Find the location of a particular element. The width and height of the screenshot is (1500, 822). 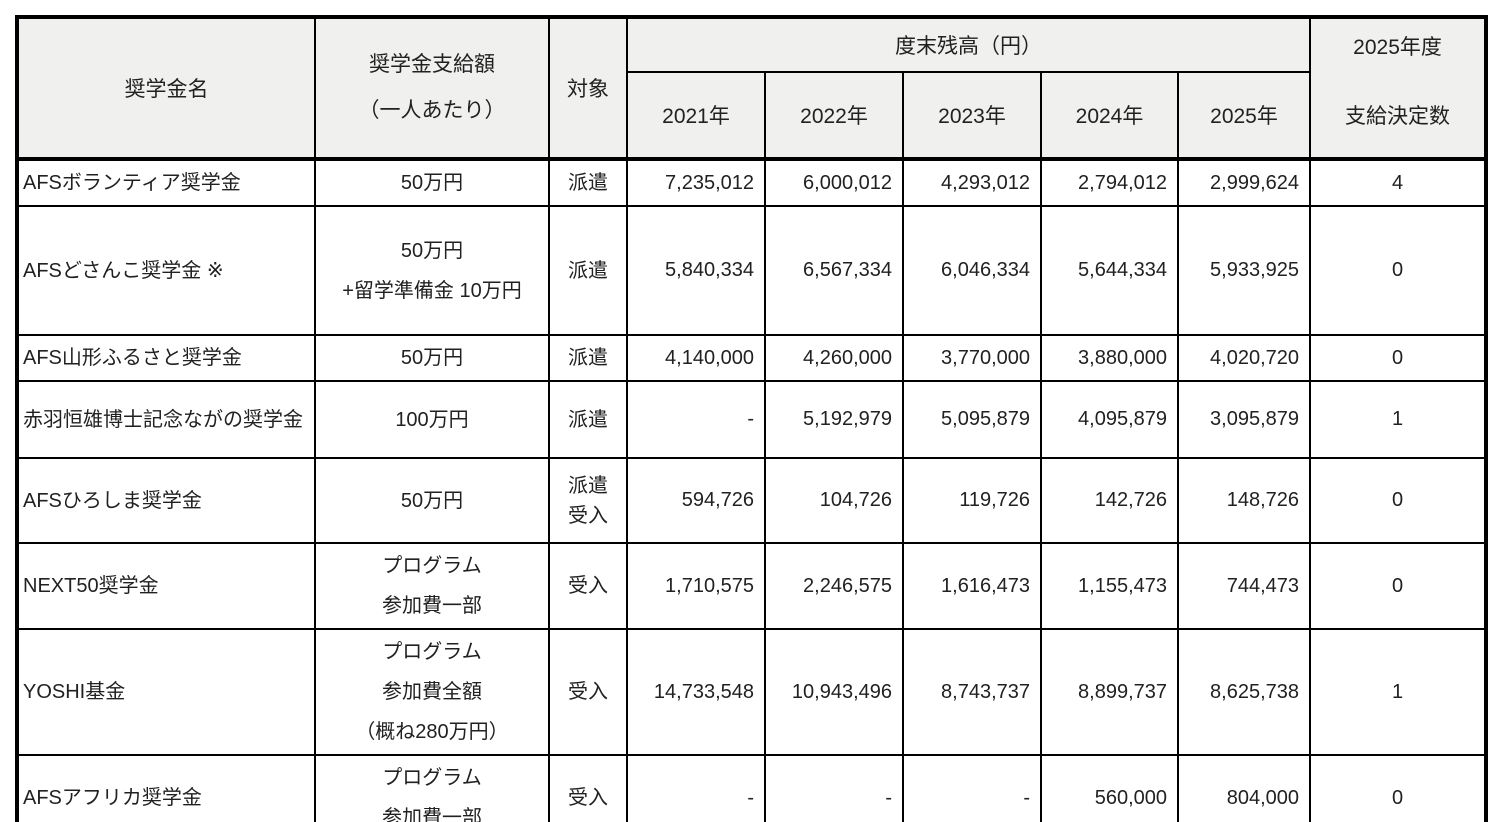

balance-2025: 8,625,738 is located at coordinates (1244, 692).